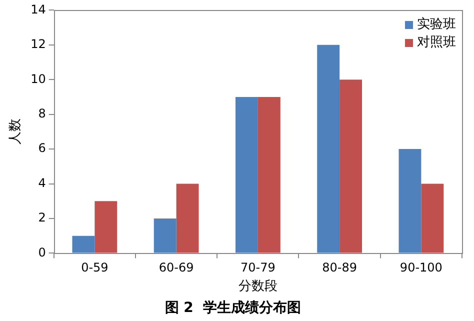 The height and width of the screenshot is (321, 474). I want to click on y-tick-label: 2, so click(42, 217).